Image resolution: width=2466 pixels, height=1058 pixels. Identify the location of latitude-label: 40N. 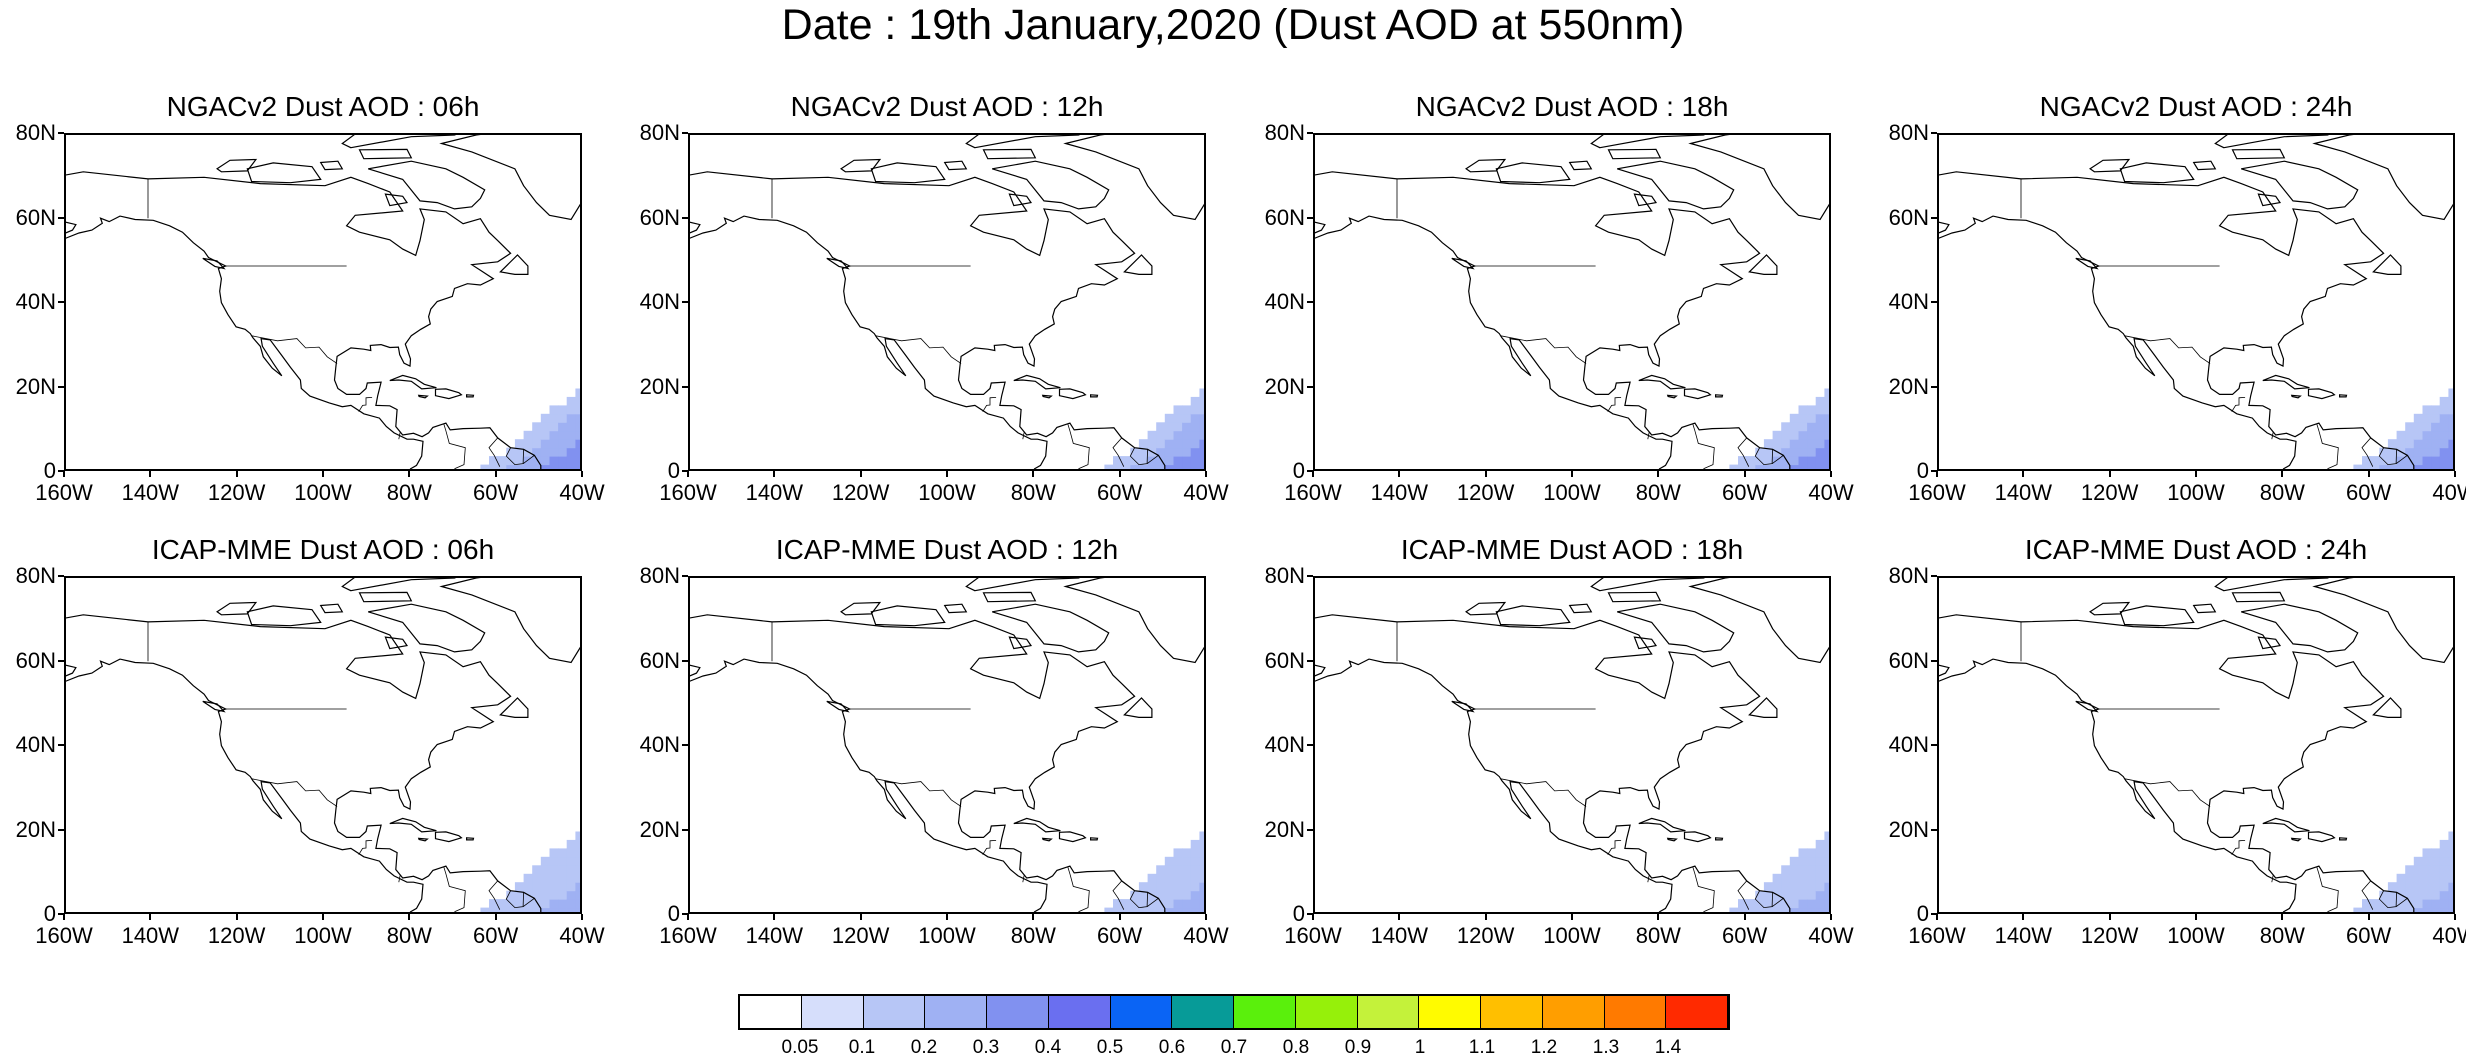
(35, 744).